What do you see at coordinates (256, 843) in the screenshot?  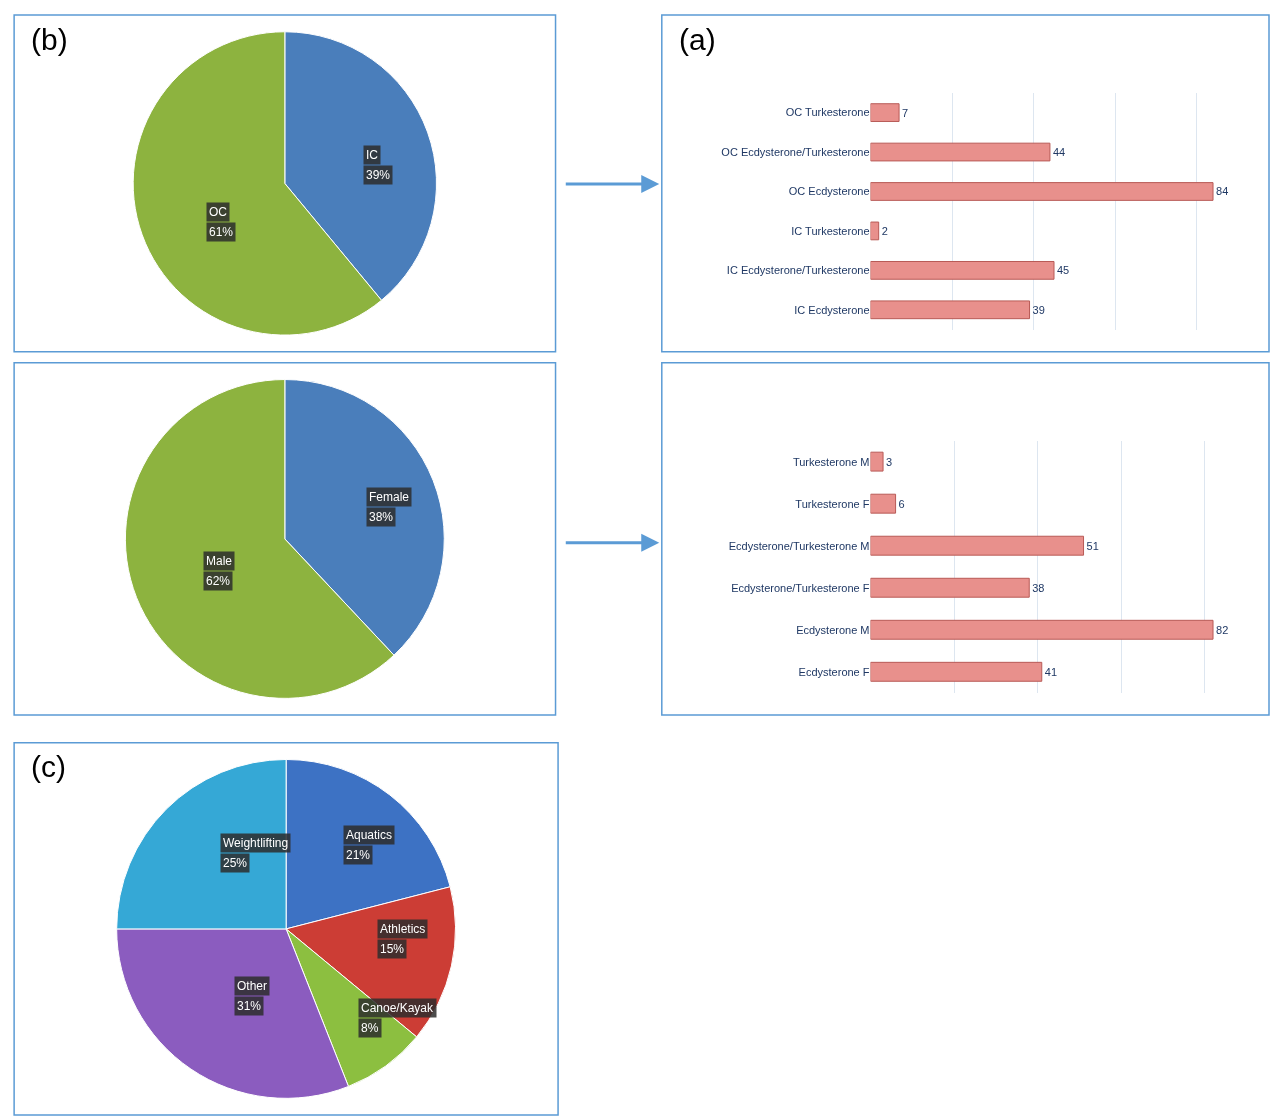 I see `slice-label: Weightlifting` at bounding box center [256, 843].